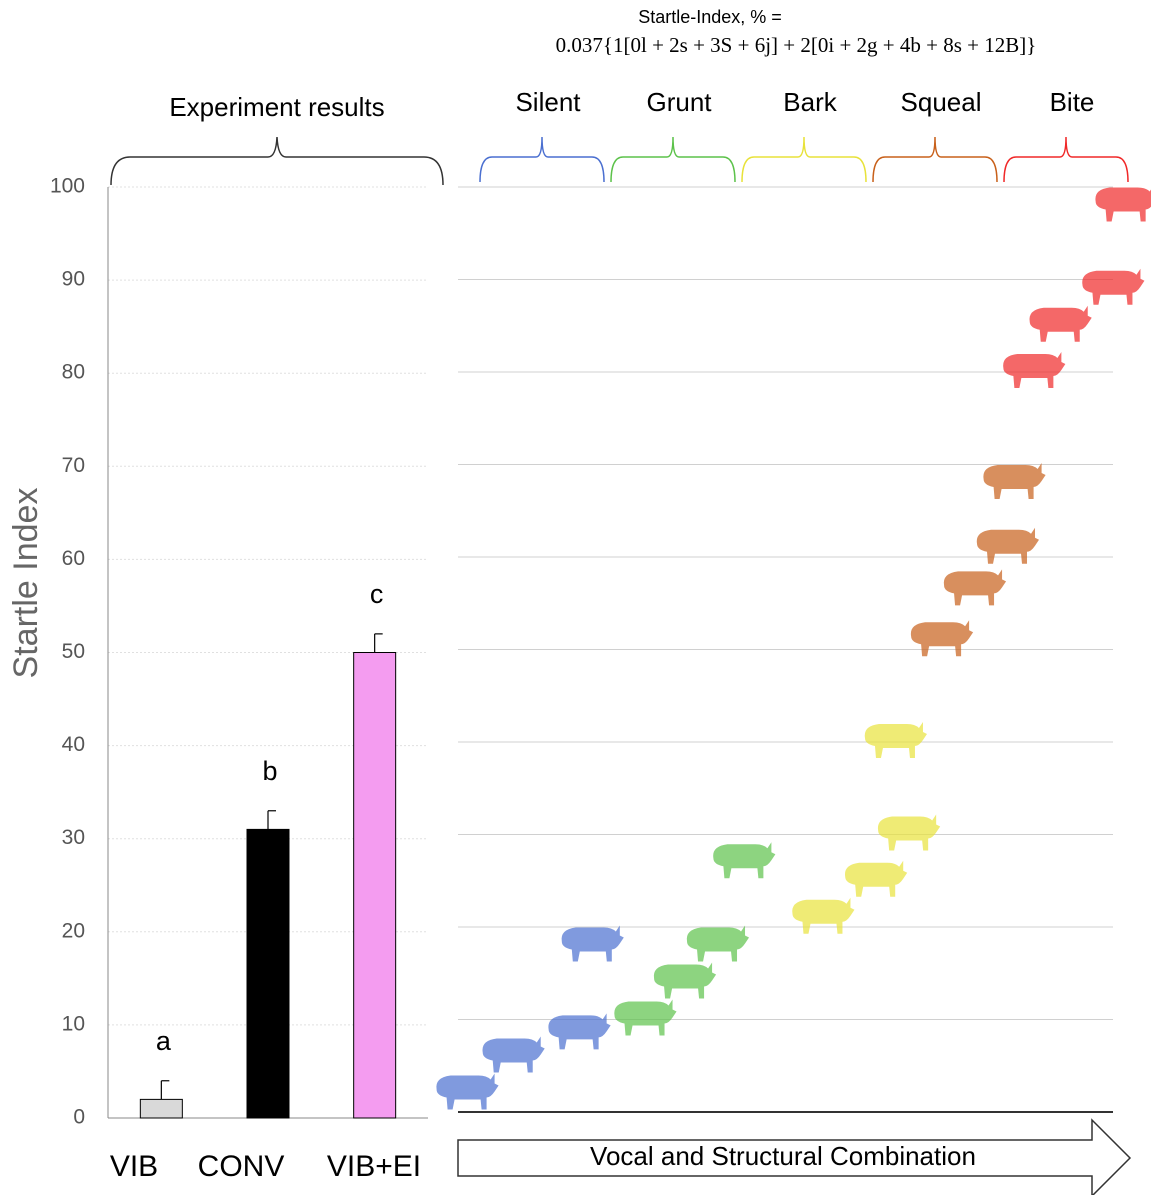 The height and width of the screenshot is (1195, 1151). What do you see at coordinates (73, 372) in the screenshot?
I see `y-tick-label: 80` at bounding box center [73, 372].